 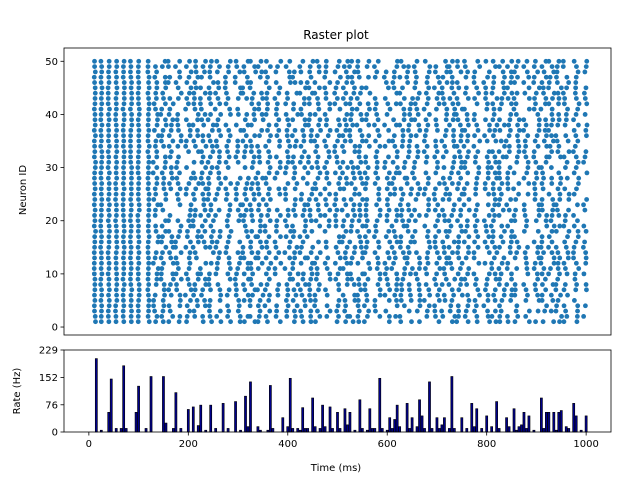 What do you see at coordinates (188, 444) in the screenshot?
I see `rate-x-tick-label: 200` at bounding box center [188, 444].